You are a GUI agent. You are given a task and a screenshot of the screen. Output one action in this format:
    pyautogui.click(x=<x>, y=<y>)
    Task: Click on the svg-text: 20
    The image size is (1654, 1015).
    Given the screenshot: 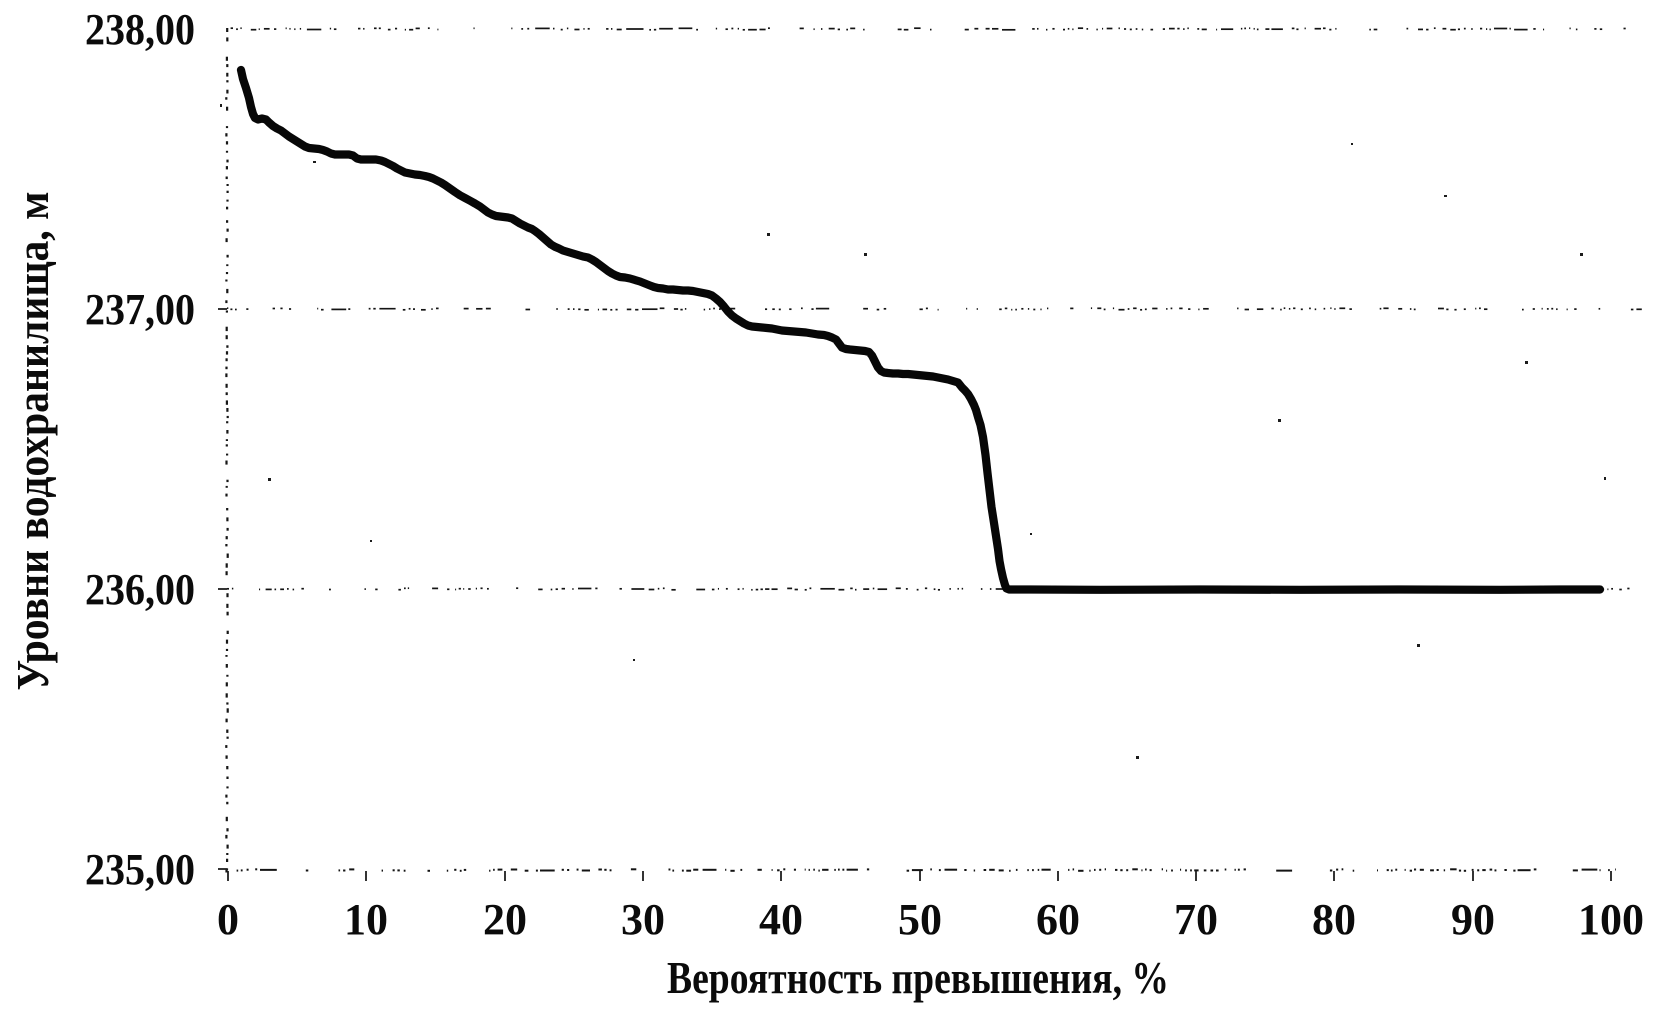 What is the action you would take?
    pyautogui.click(x=505, y=919)
    